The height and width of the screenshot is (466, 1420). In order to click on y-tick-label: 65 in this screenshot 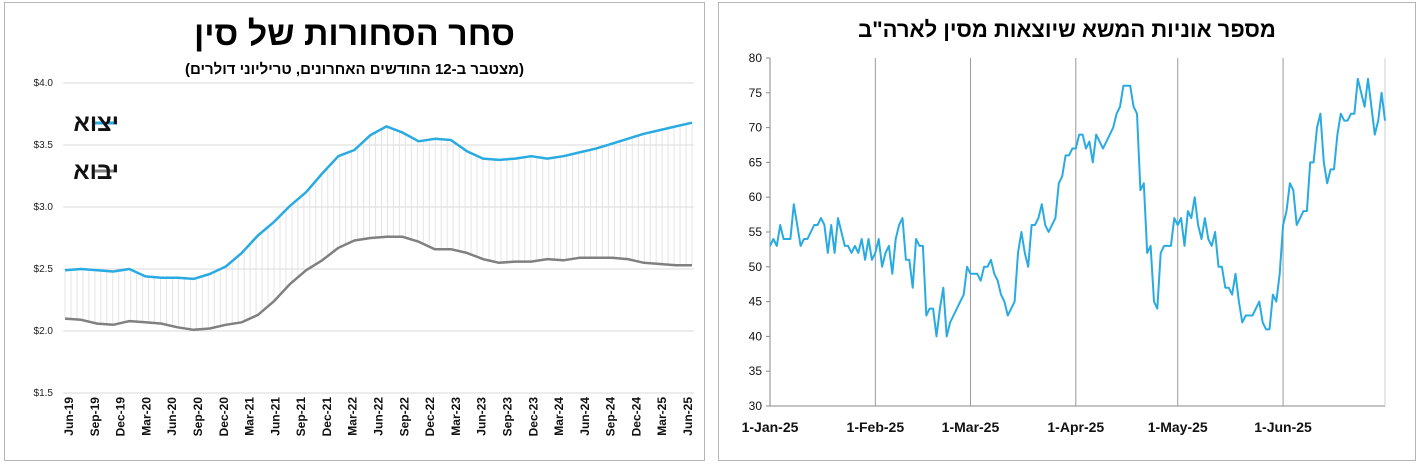, I will do `click(756, 162)`.